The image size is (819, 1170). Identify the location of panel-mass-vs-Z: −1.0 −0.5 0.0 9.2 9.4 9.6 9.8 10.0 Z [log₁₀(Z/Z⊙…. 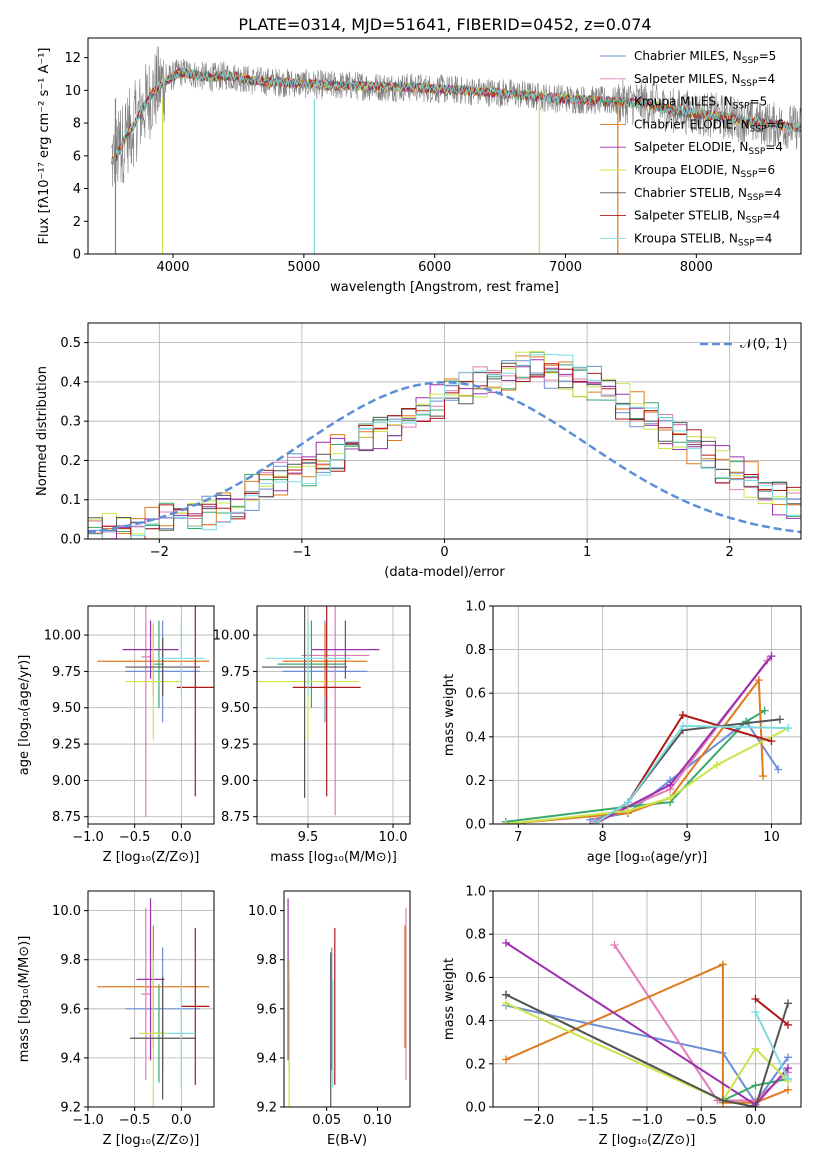
(116, 1019).